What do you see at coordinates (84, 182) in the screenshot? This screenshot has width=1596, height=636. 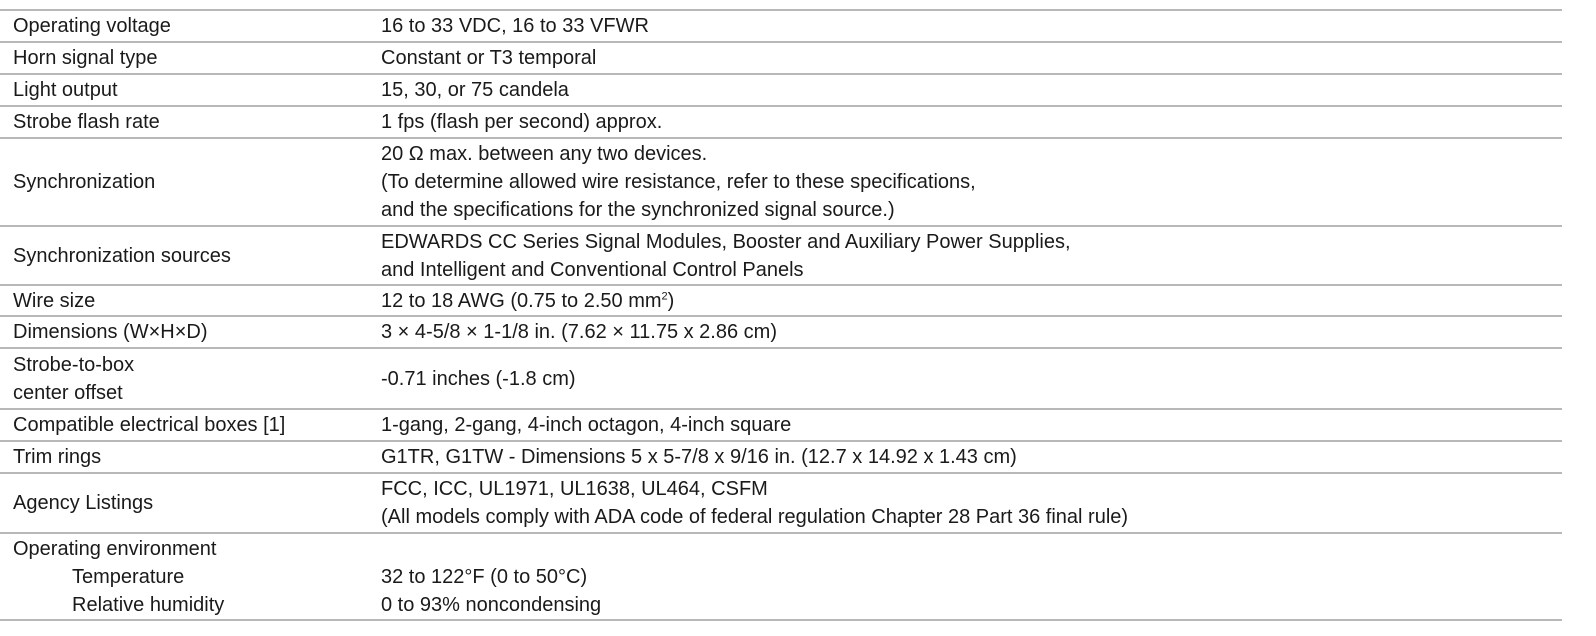 I see `row-label: Synchronization` at bounding box center [84, 182].